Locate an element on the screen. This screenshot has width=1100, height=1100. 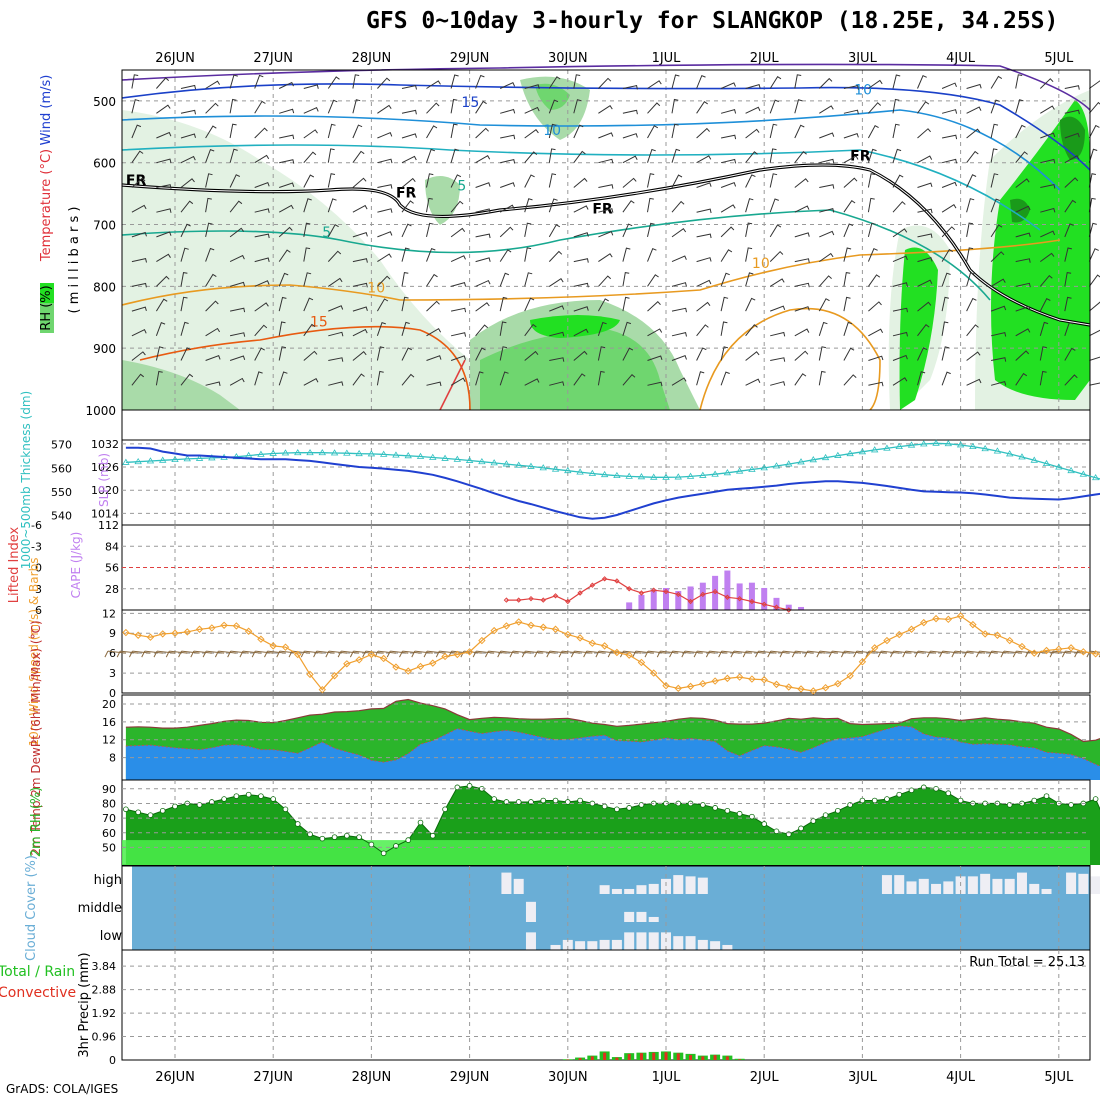
y-tick-label-lifted: -3 is located at coordinates (36, 546).